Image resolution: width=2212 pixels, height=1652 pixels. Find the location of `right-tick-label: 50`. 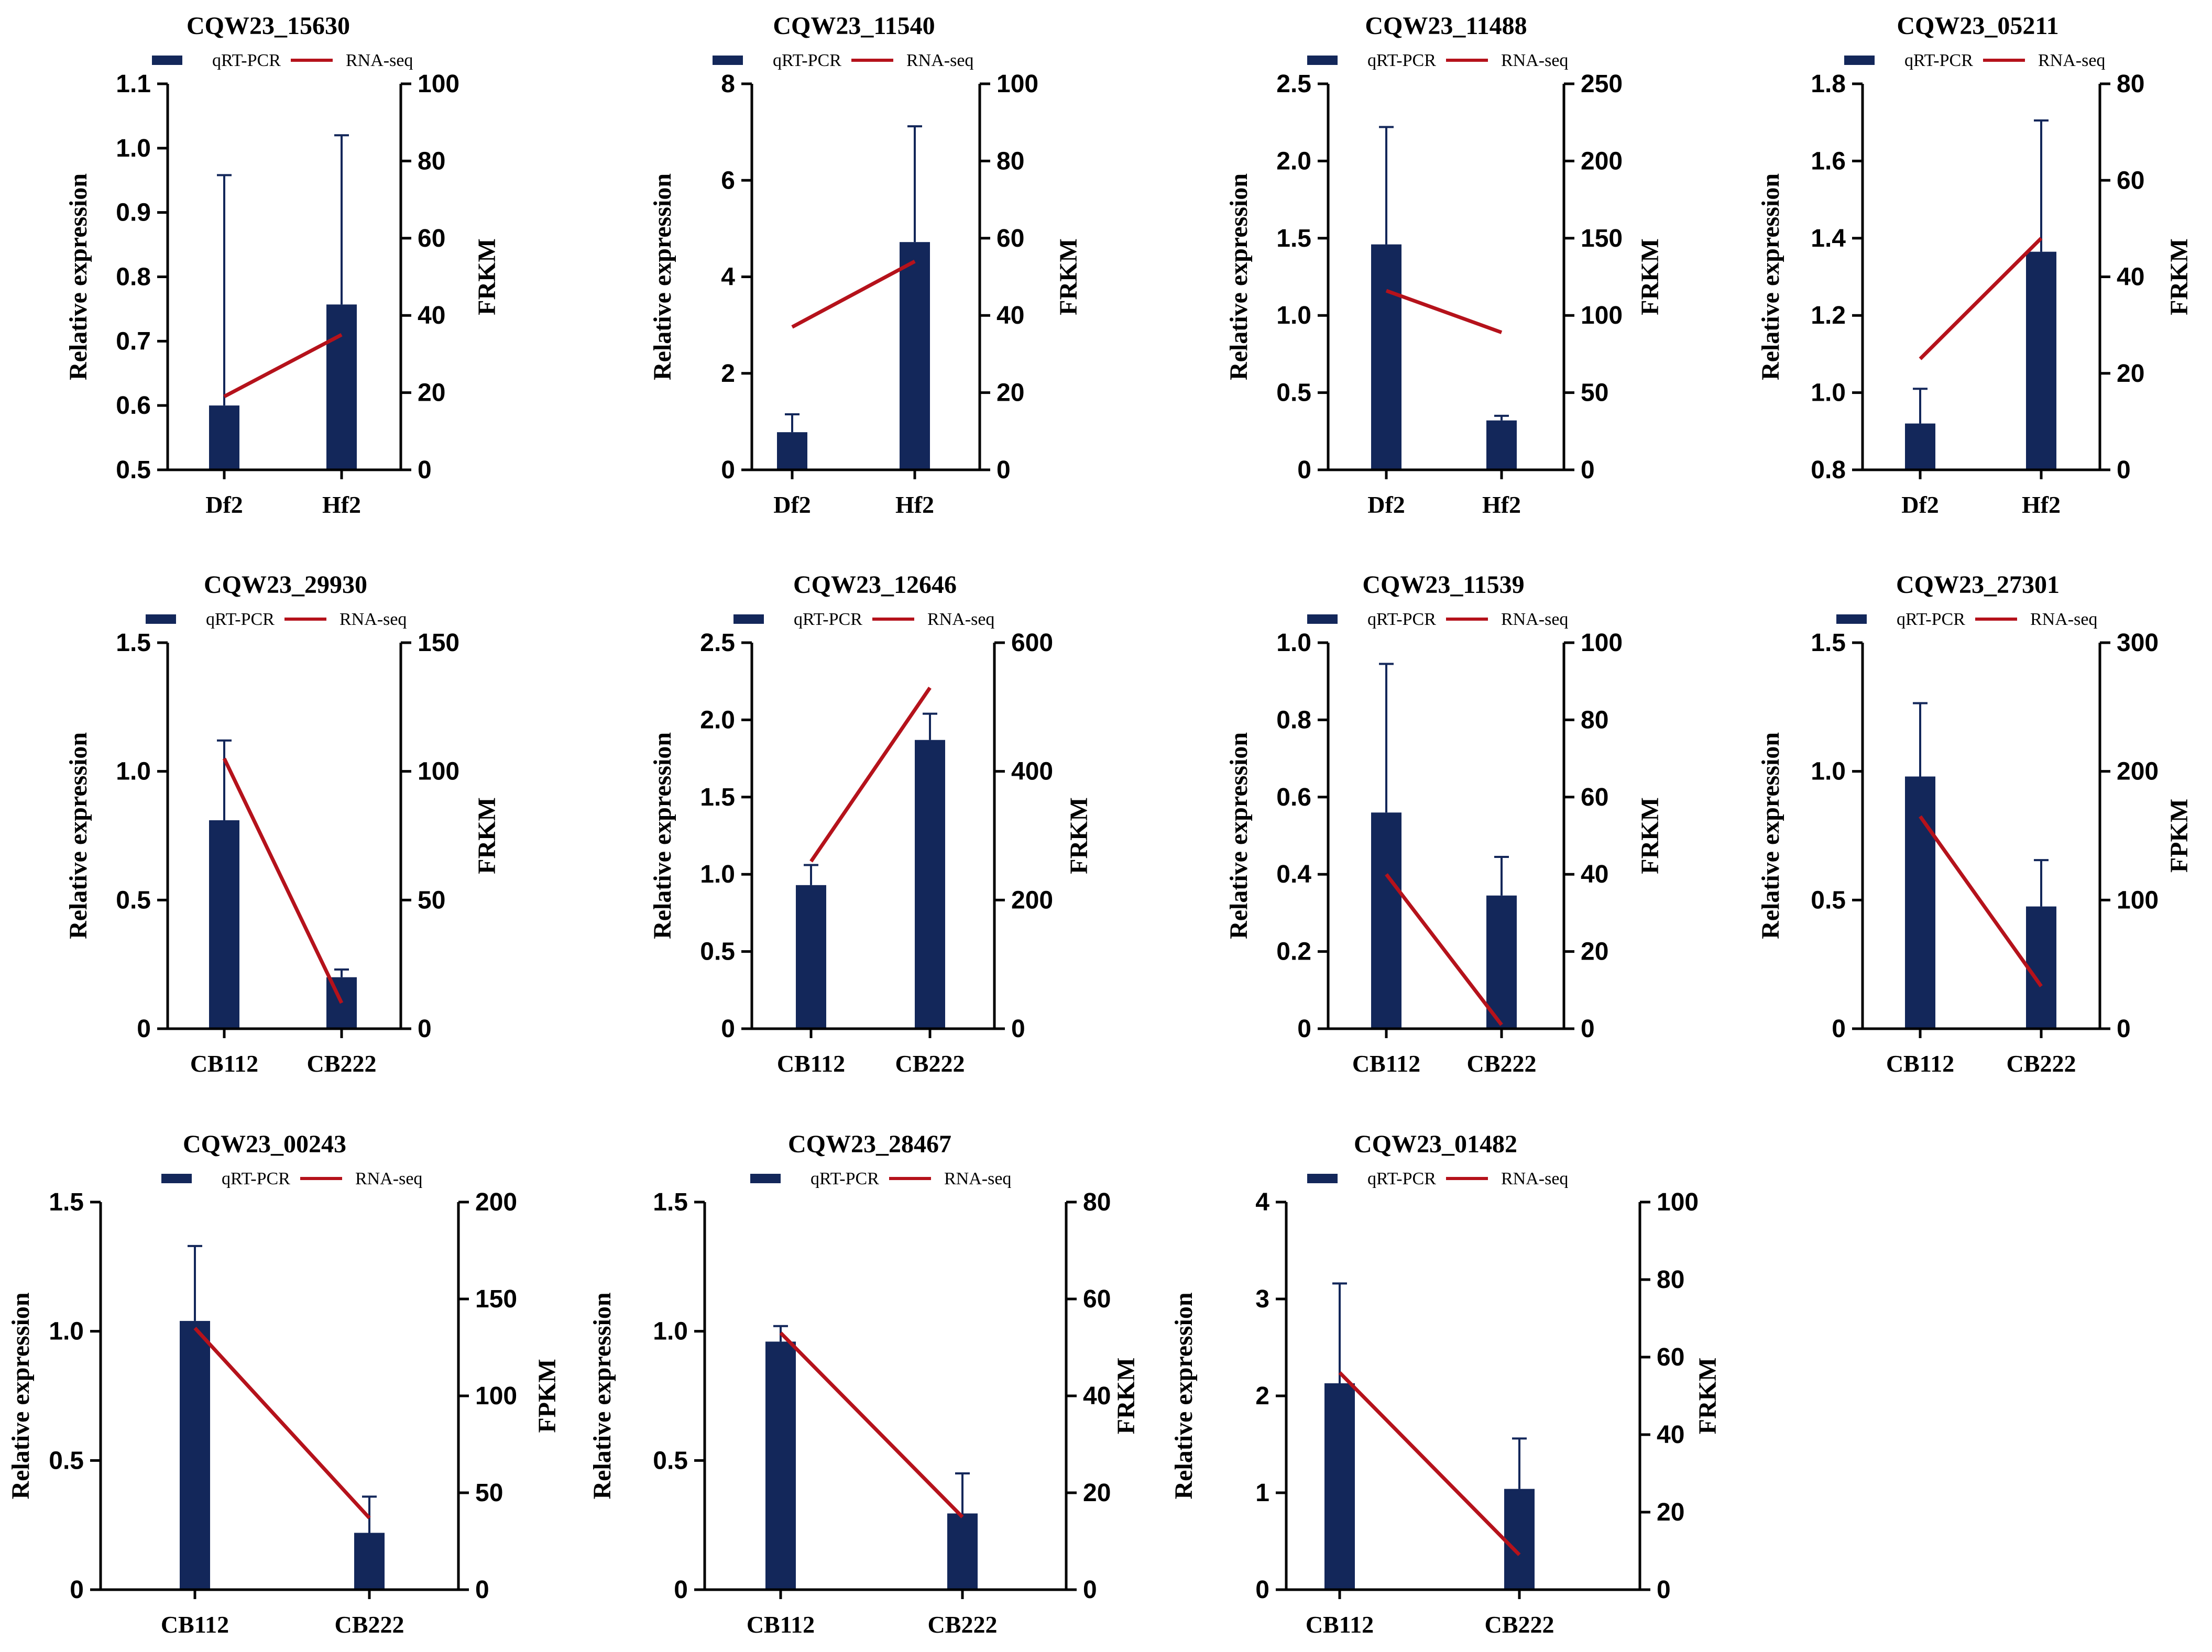

right-tick-label: 50 is located at coordinates (489, 1493).